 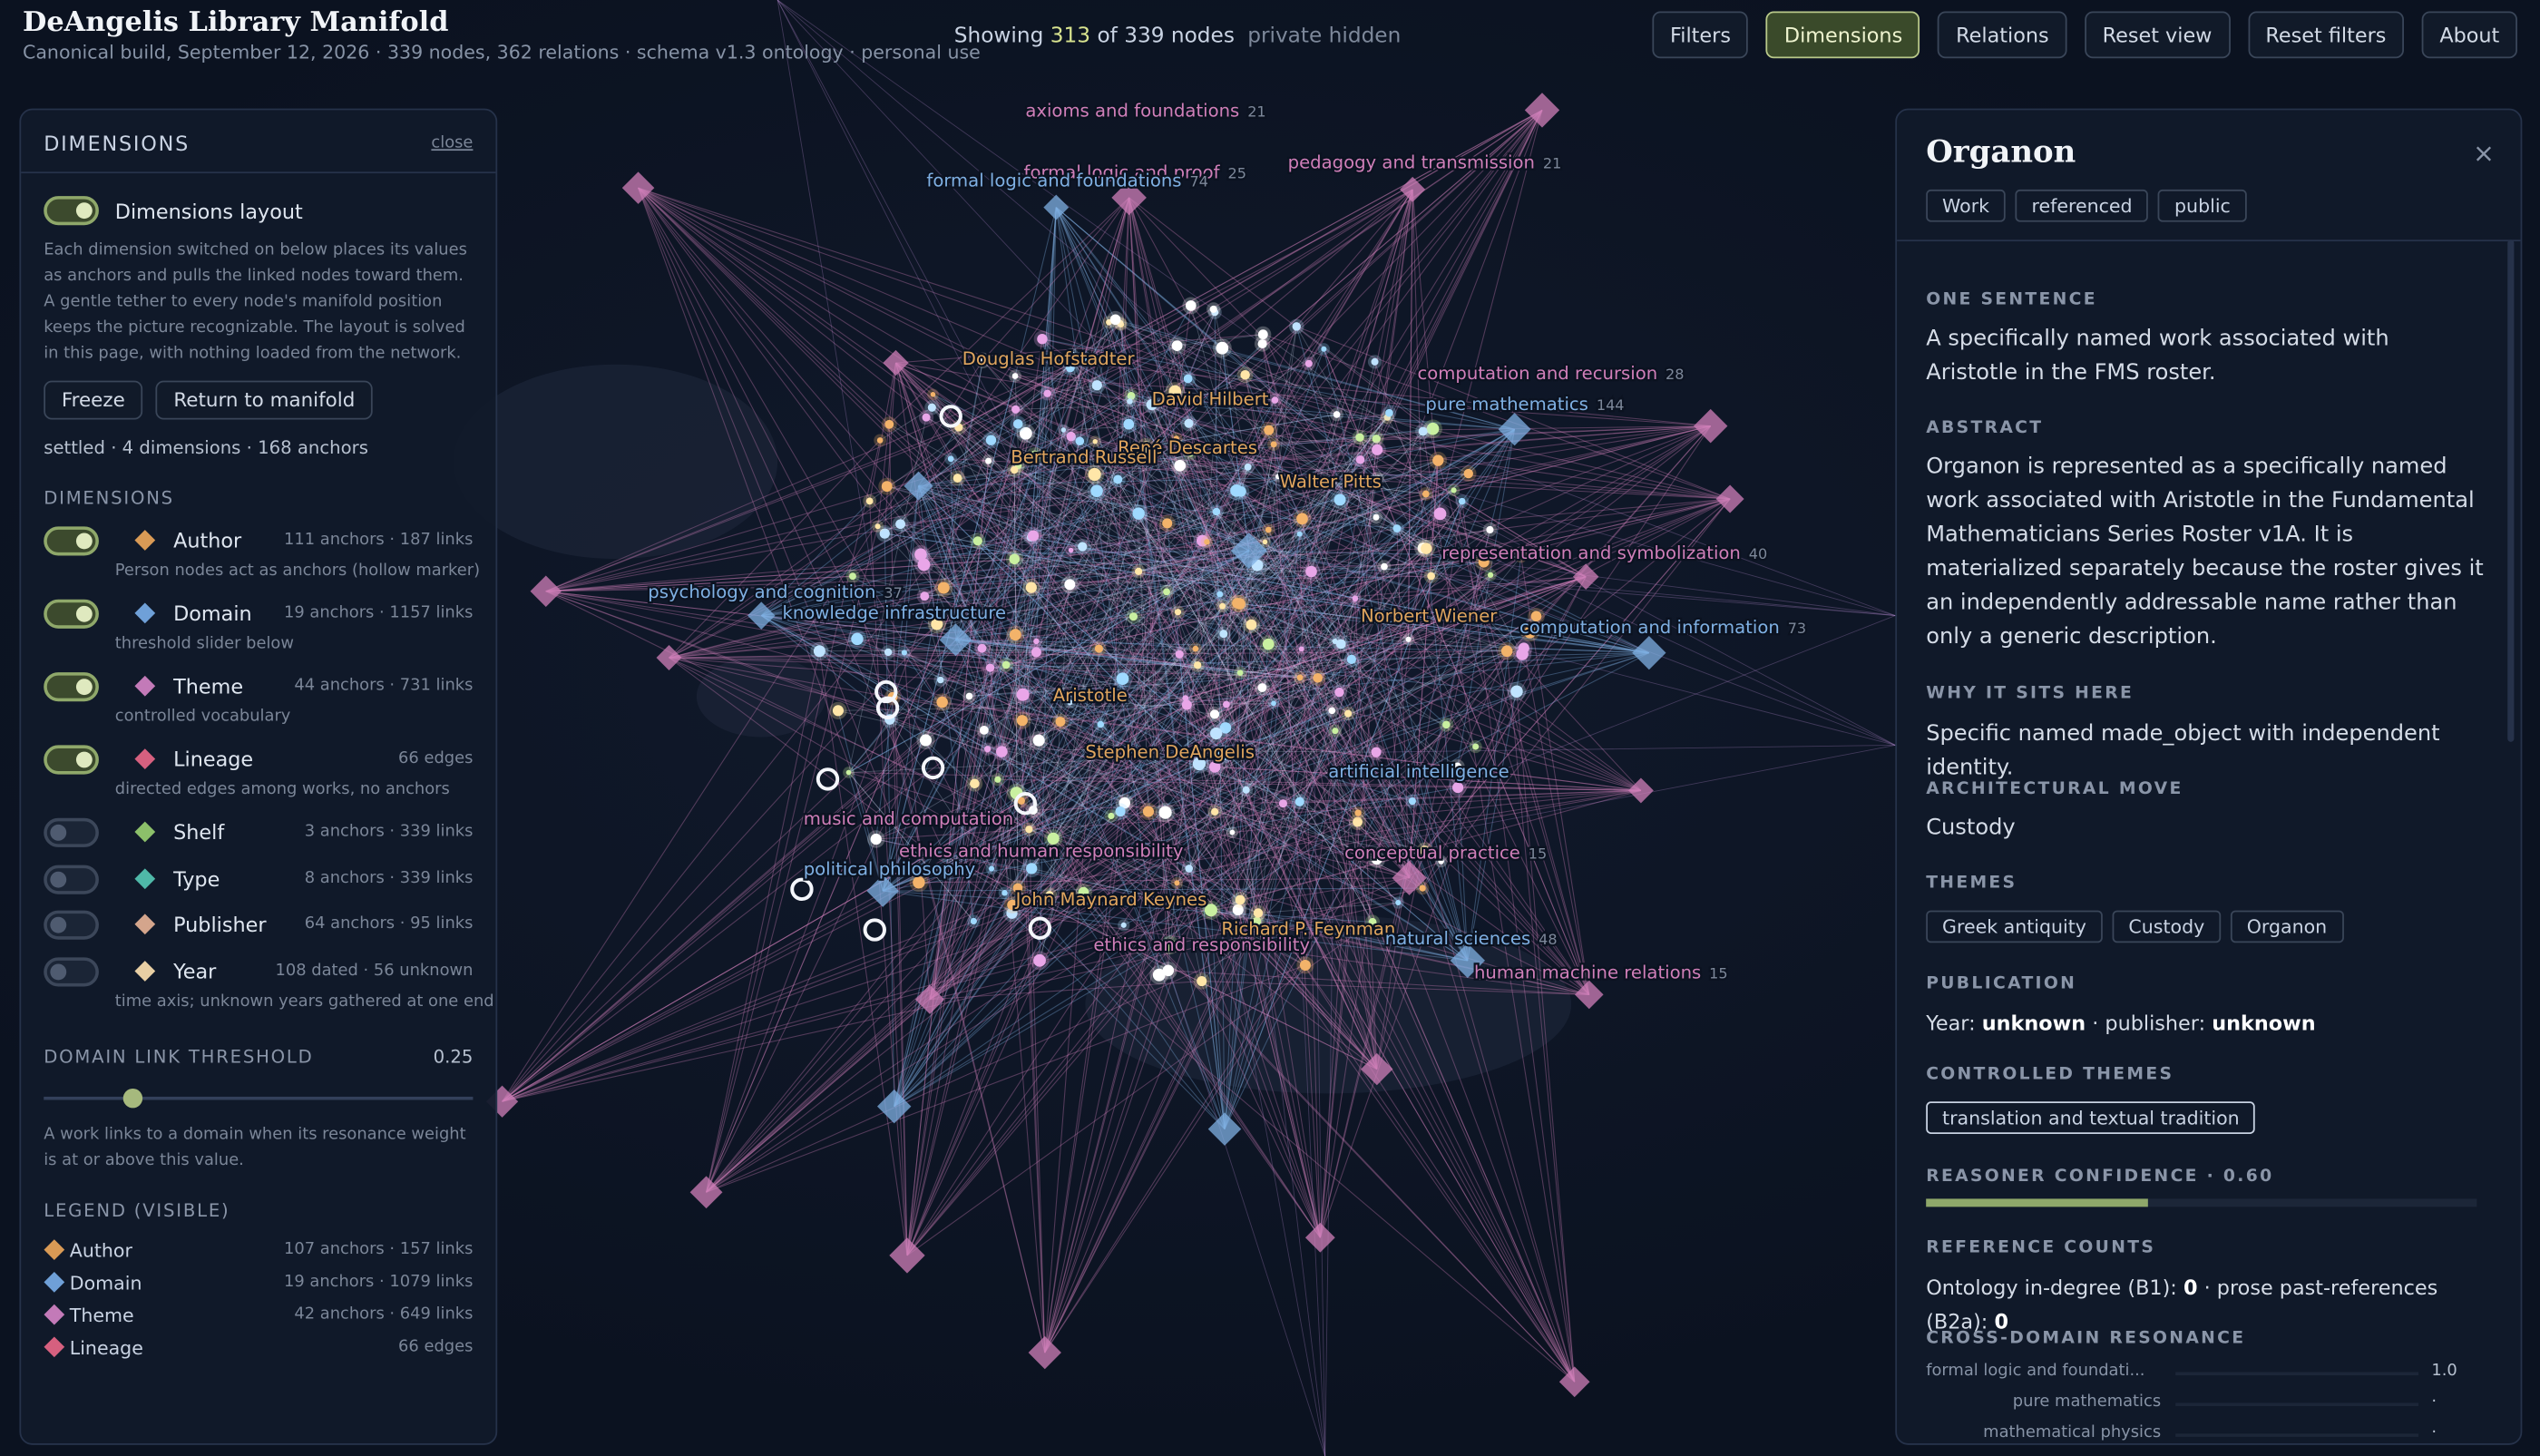 What do you see at coordinates (1471, 939) in the screenshot?
I see `graph-label: natural sciences 48` at bounding box center [1471, 939].